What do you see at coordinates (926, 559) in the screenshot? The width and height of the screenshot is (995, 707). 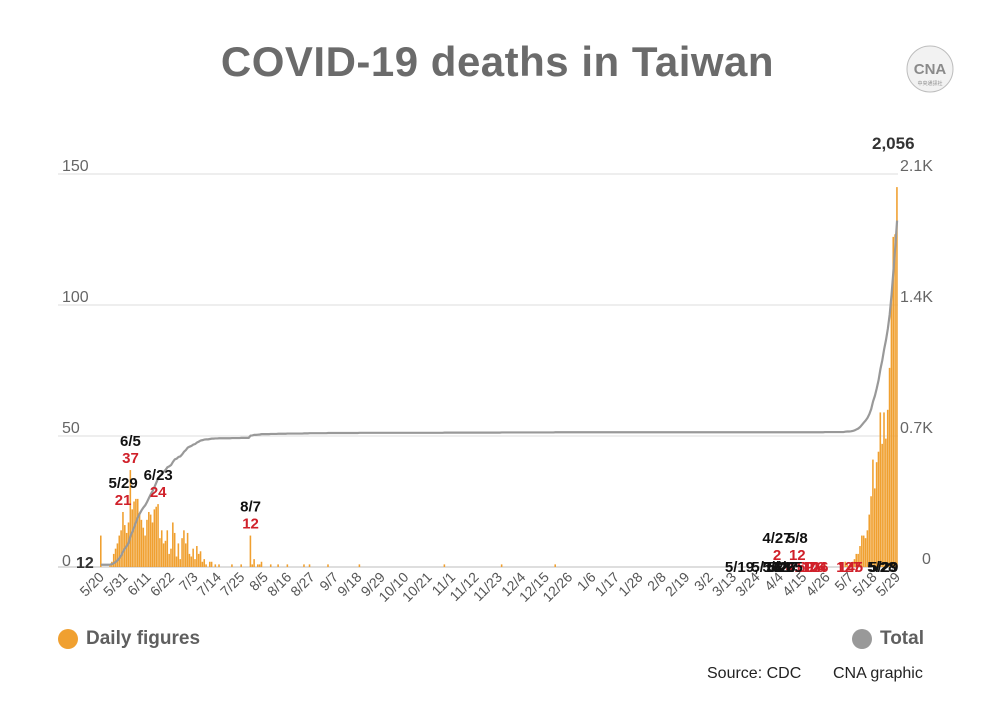 I see `y2-tick-label: 0` at bounding box center [926, 559].